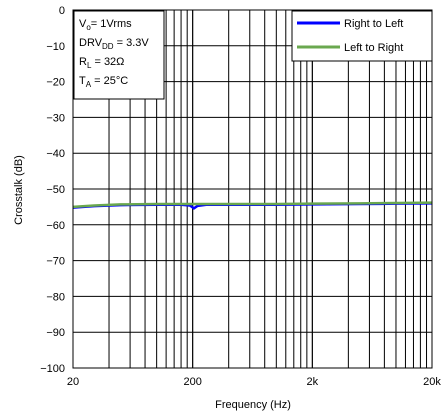  I want to click on x-tick-labels: 20 200 2k 20k, so click(254, 382).